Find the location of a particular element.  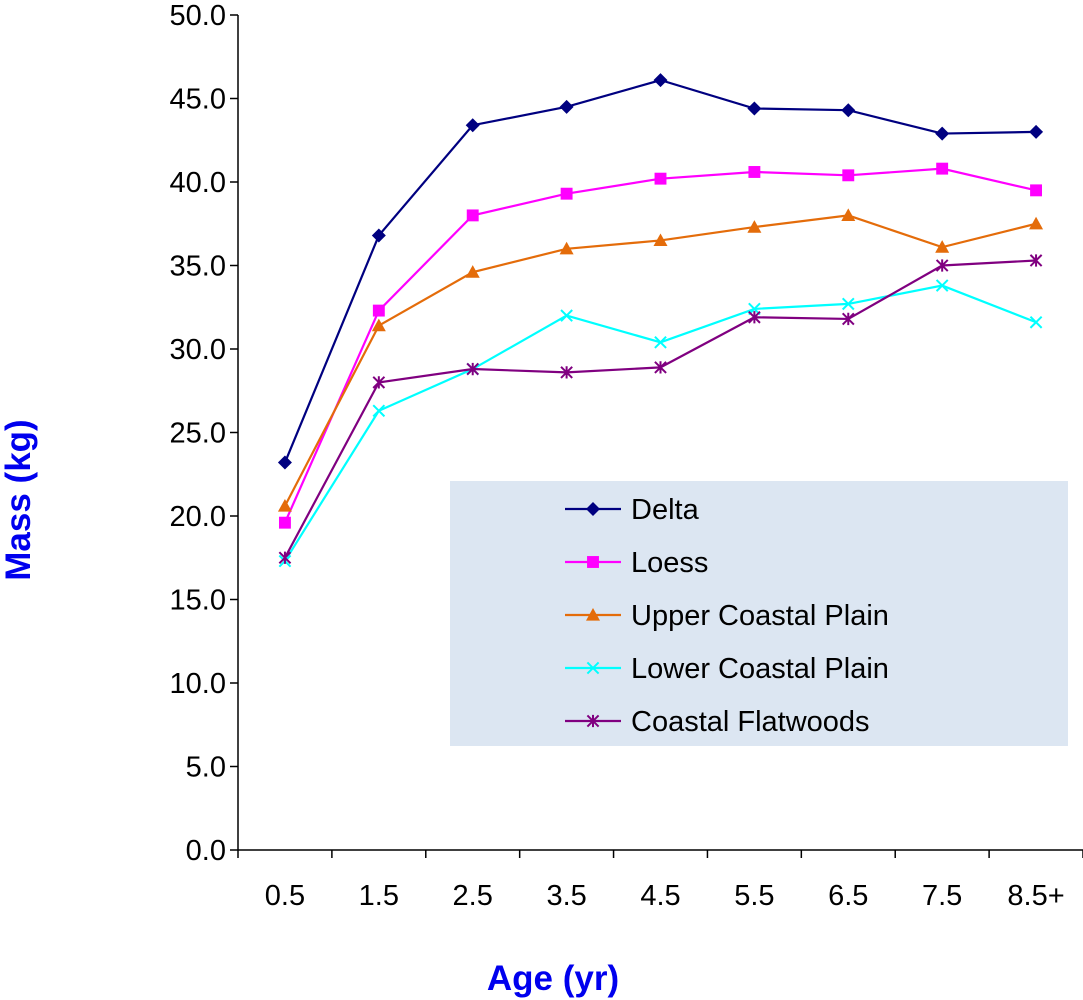

x-tick-label: 6.5 is located at coordinates (848, 896).